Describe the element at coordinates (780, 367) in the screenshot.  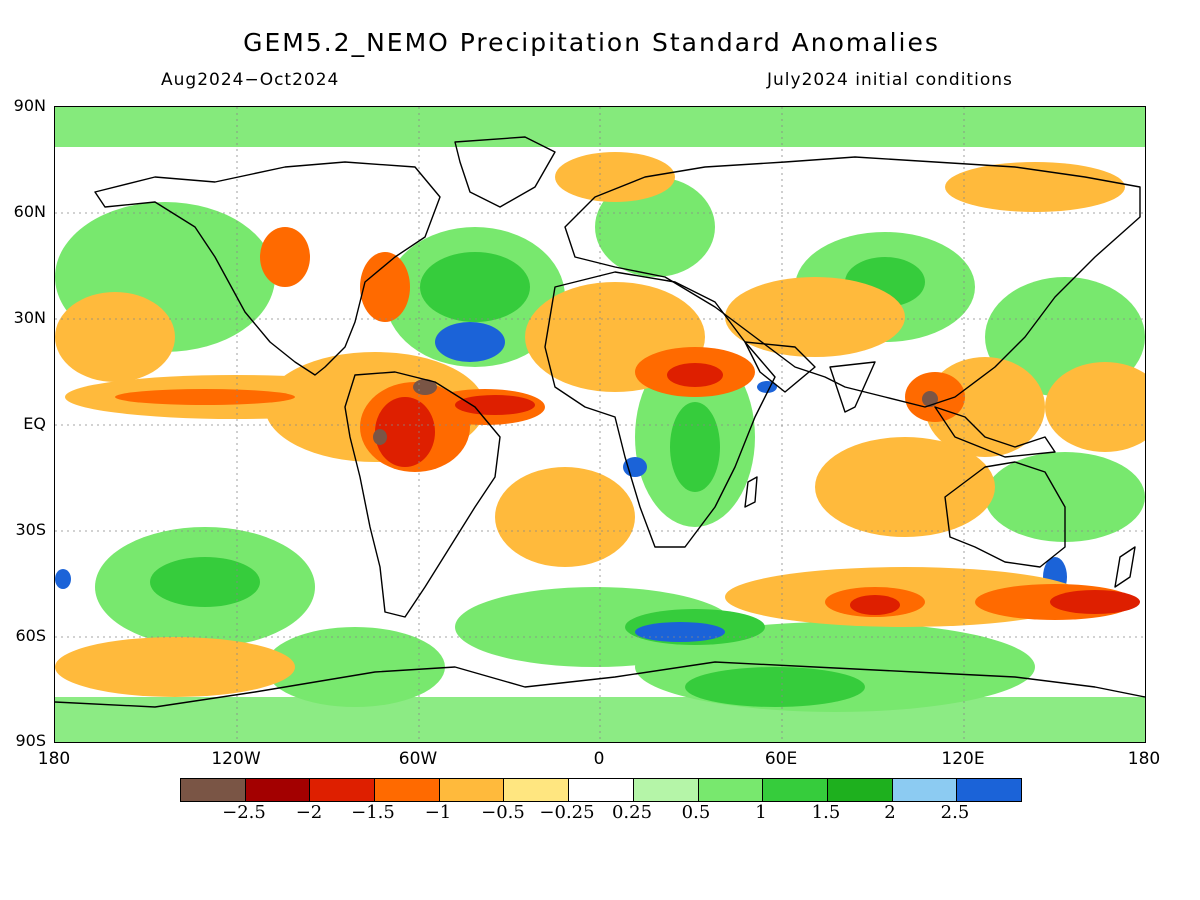
I see `arabia-coast` at that location.